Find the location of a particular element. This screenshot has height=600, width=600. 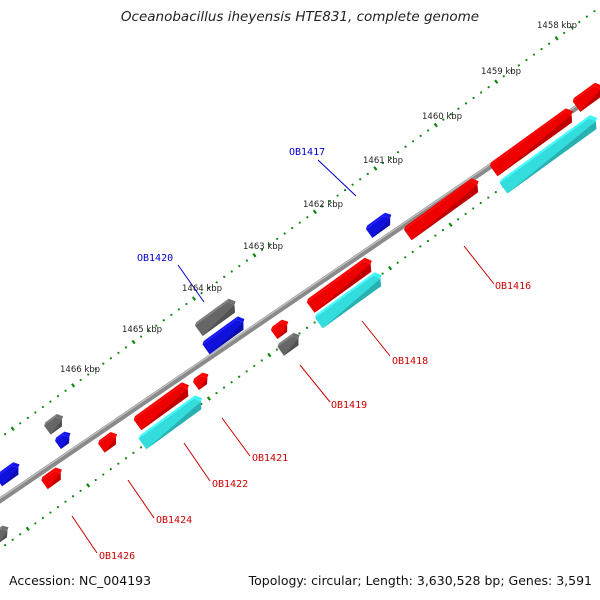

gene-ob1416-a-top is located at coordinates (527, 137).